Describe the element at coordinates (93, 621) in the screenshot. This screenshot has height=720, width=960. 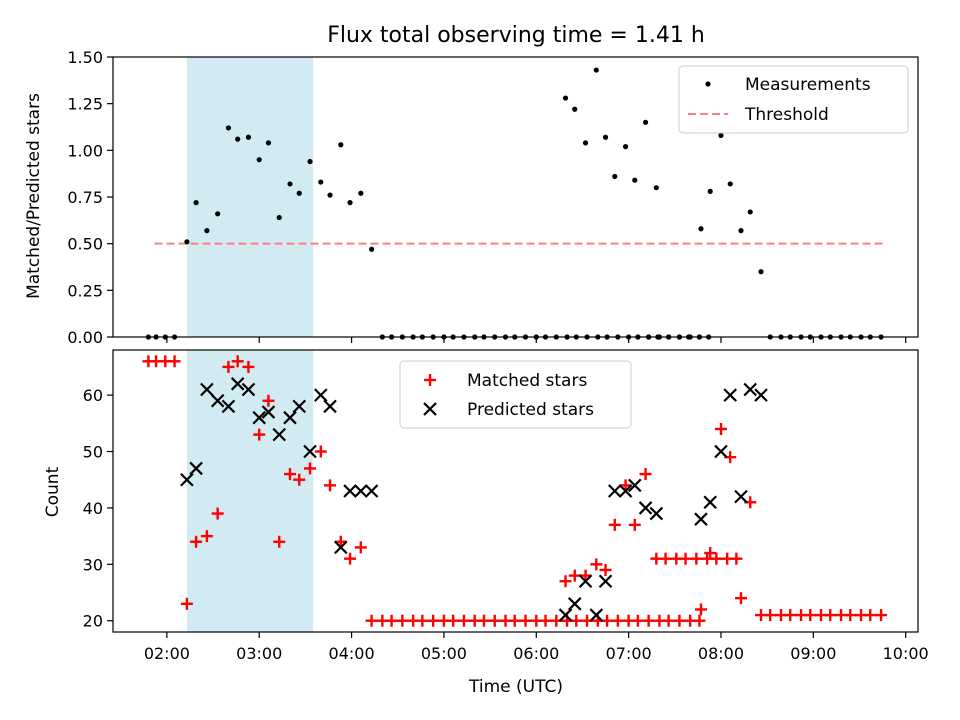
I see `y-tick-label: 20` at that location.